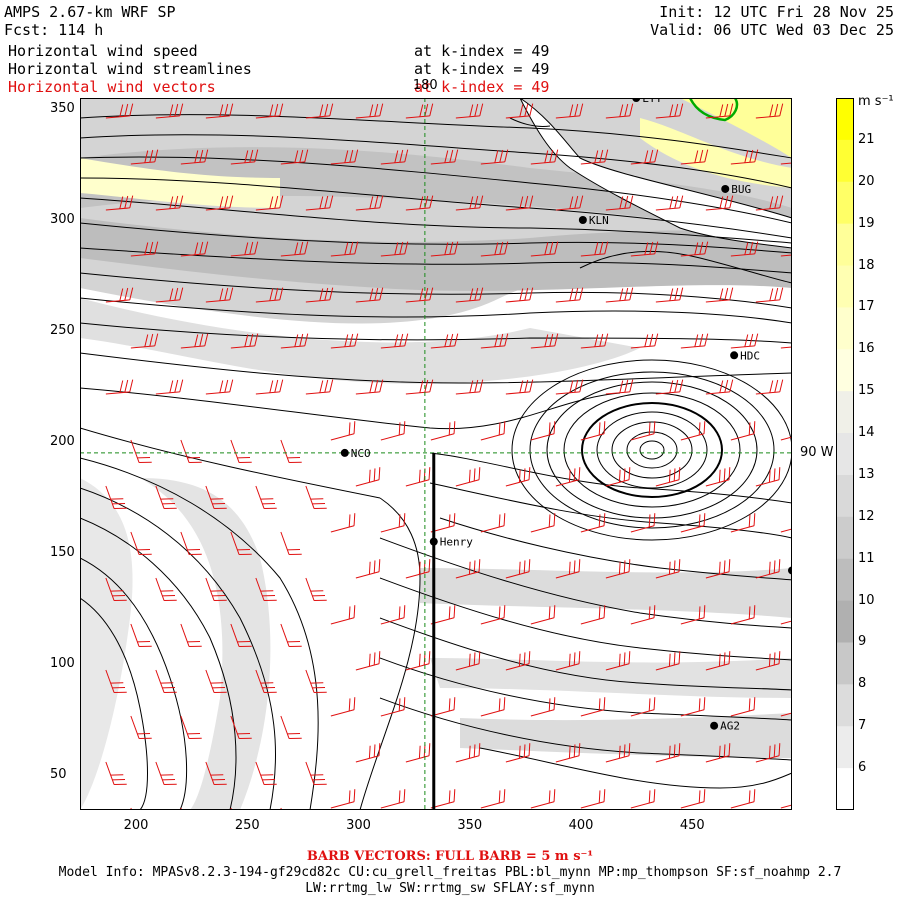 This screenshot has height=900, width=900. I want to click on x-tick-label: 400, so click(581, 825).